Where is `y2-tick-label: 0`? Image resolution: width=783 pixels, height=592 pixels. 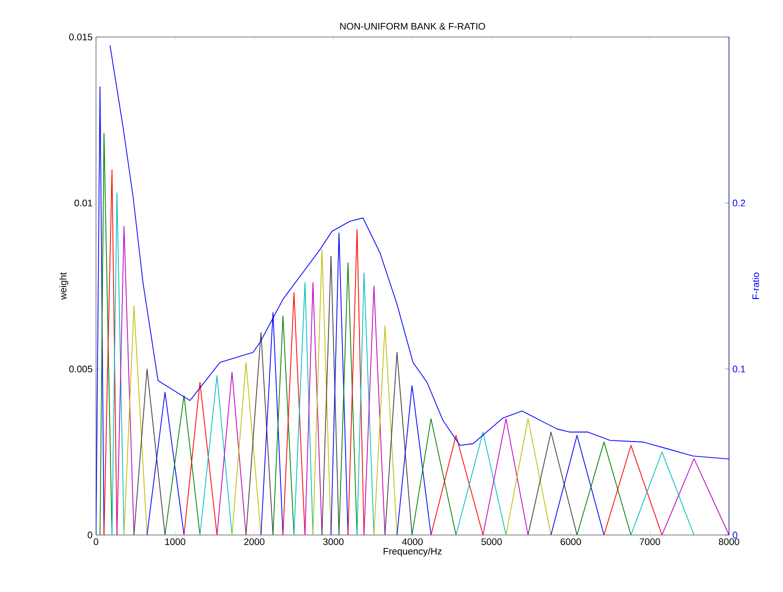
y2-tick-label: 0 is located at coordinates (735, 535).